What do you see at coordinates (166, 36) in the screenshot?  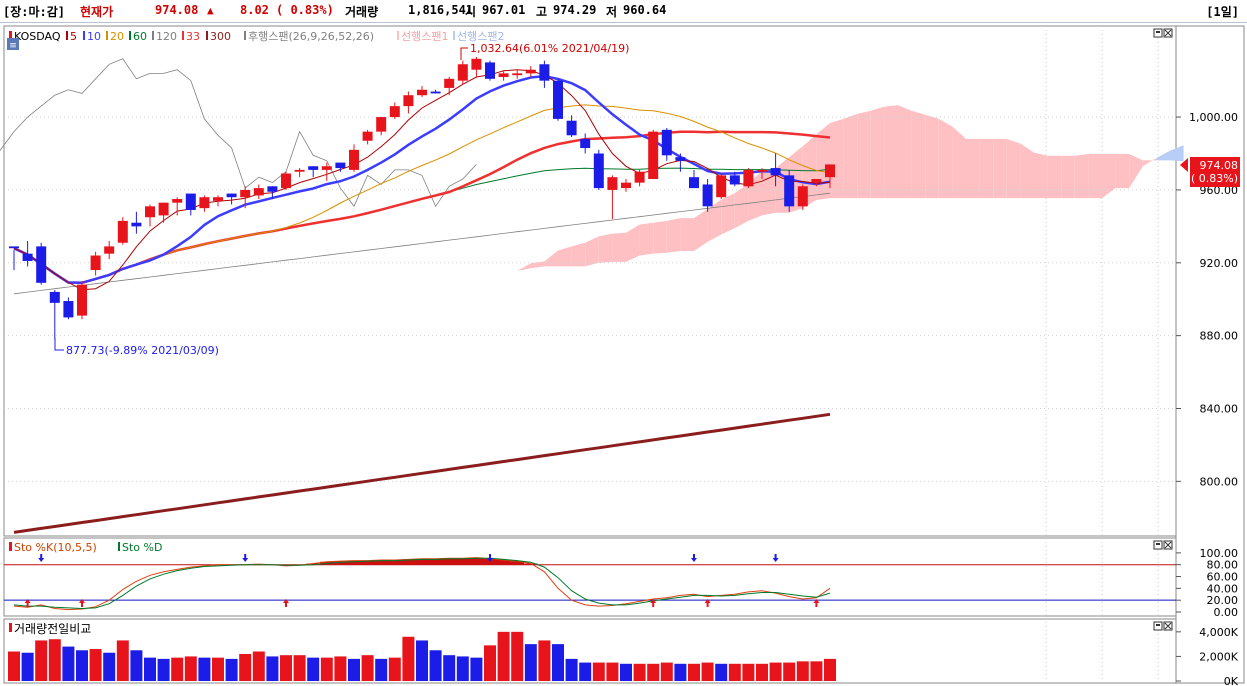 I see `legend-ma120: 120` at bounding box center [166, 36].